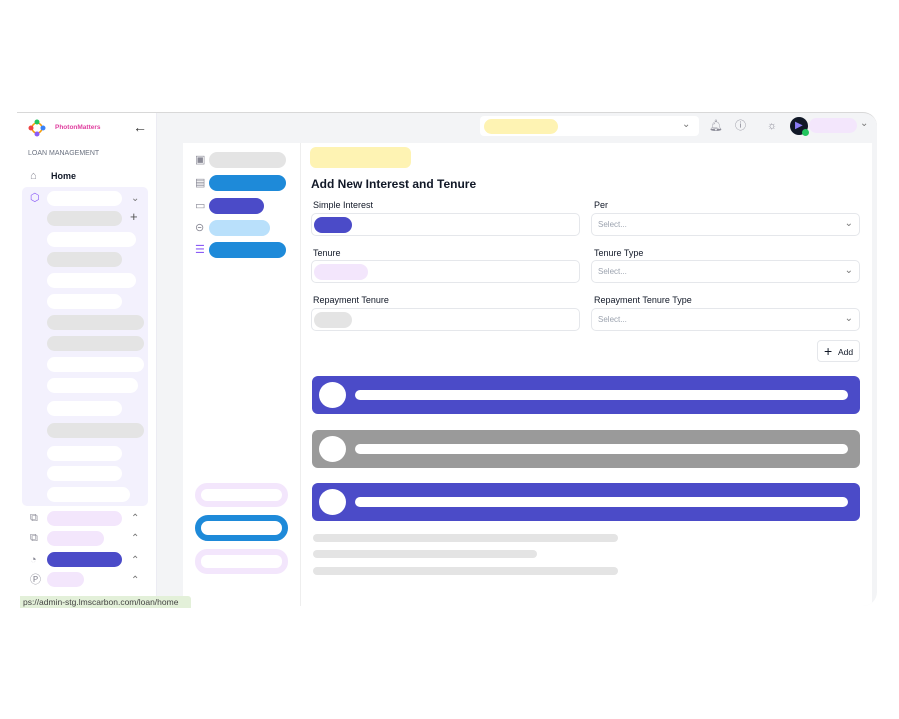  I want to click on logo-icon, so click(37, 128).